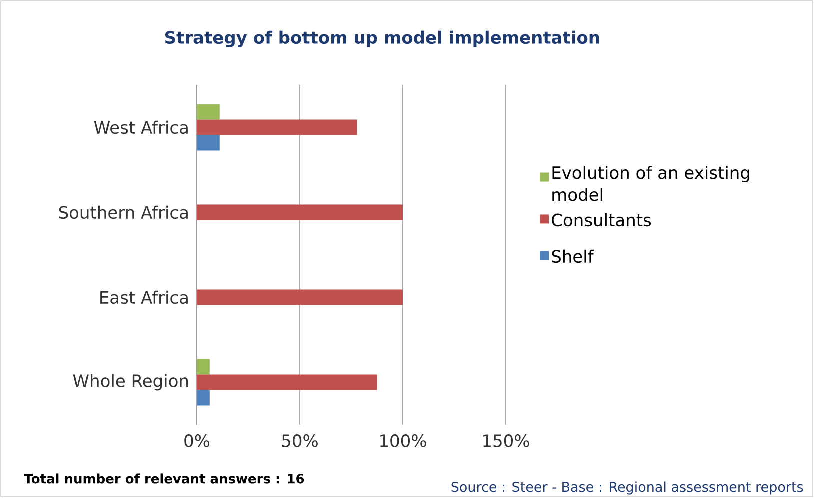  Describe the element at coordinates (130, 382) in the screenshot. I see `y-tick-label: Whole Region` at that location.